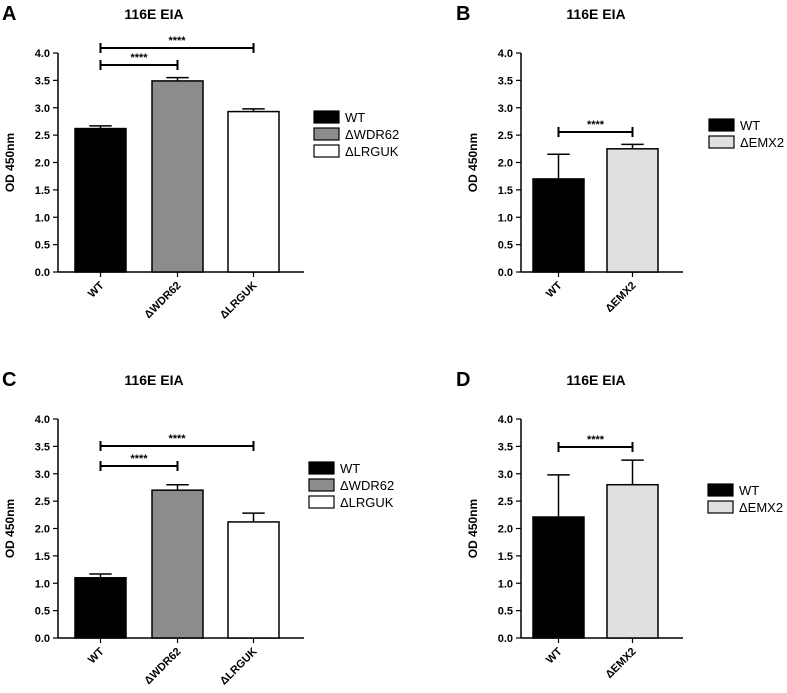 This screenshot has height=693, width=787. I want to click on panel-letter: A, so click(9, 14).